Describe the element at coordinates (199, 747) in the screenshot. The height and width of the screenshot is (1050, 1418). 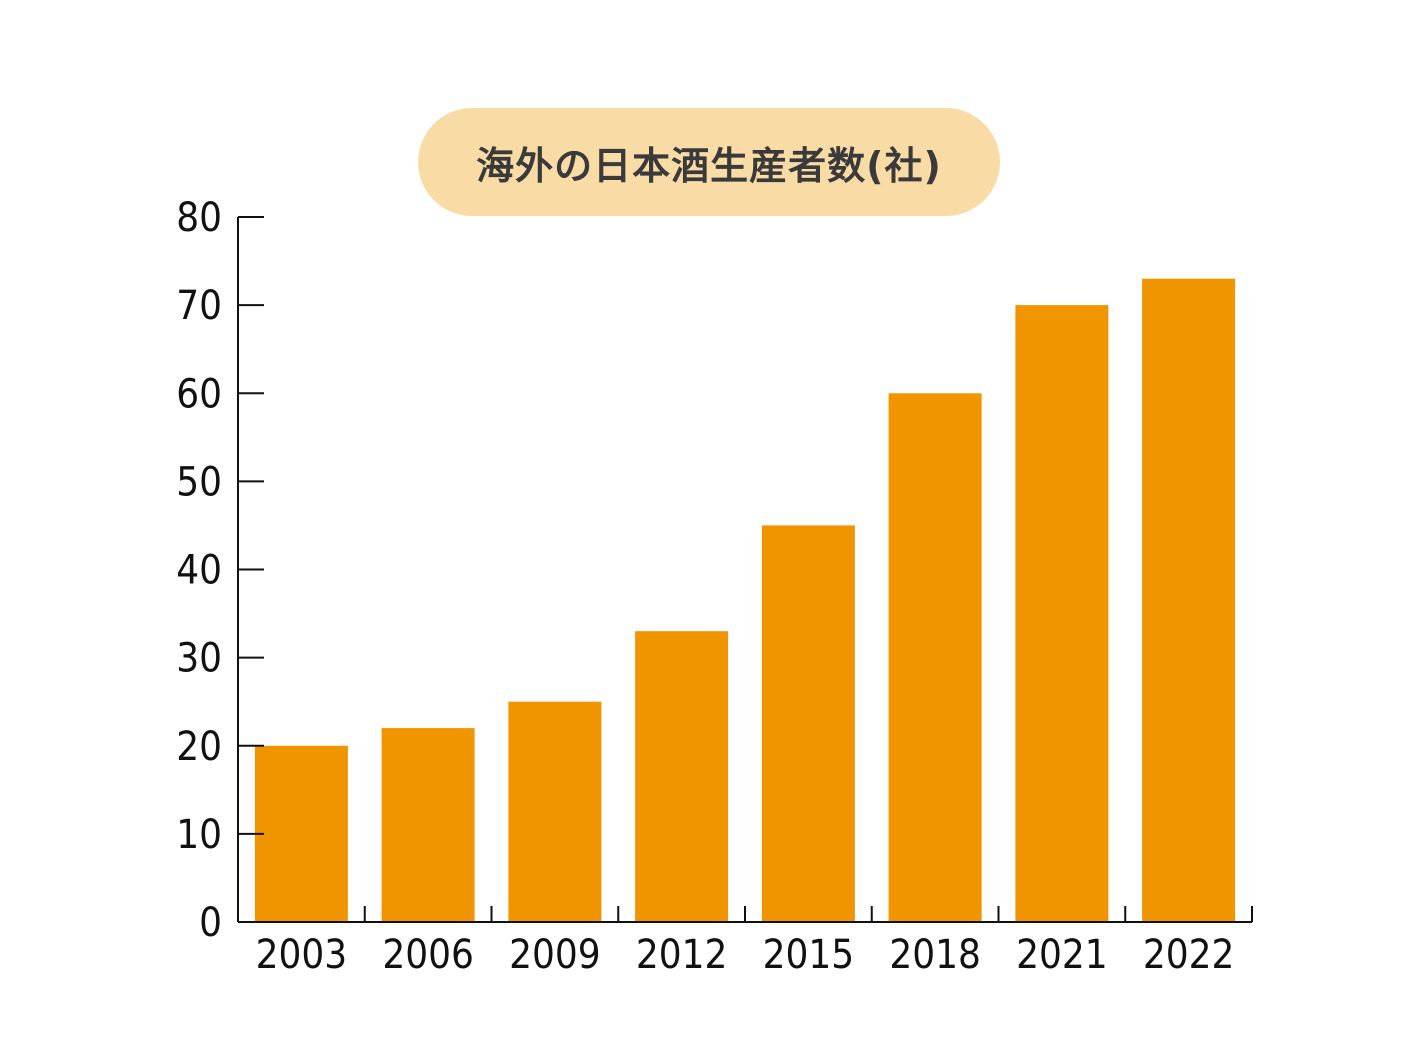
I see `y-tick-label-20: 20` at that location.